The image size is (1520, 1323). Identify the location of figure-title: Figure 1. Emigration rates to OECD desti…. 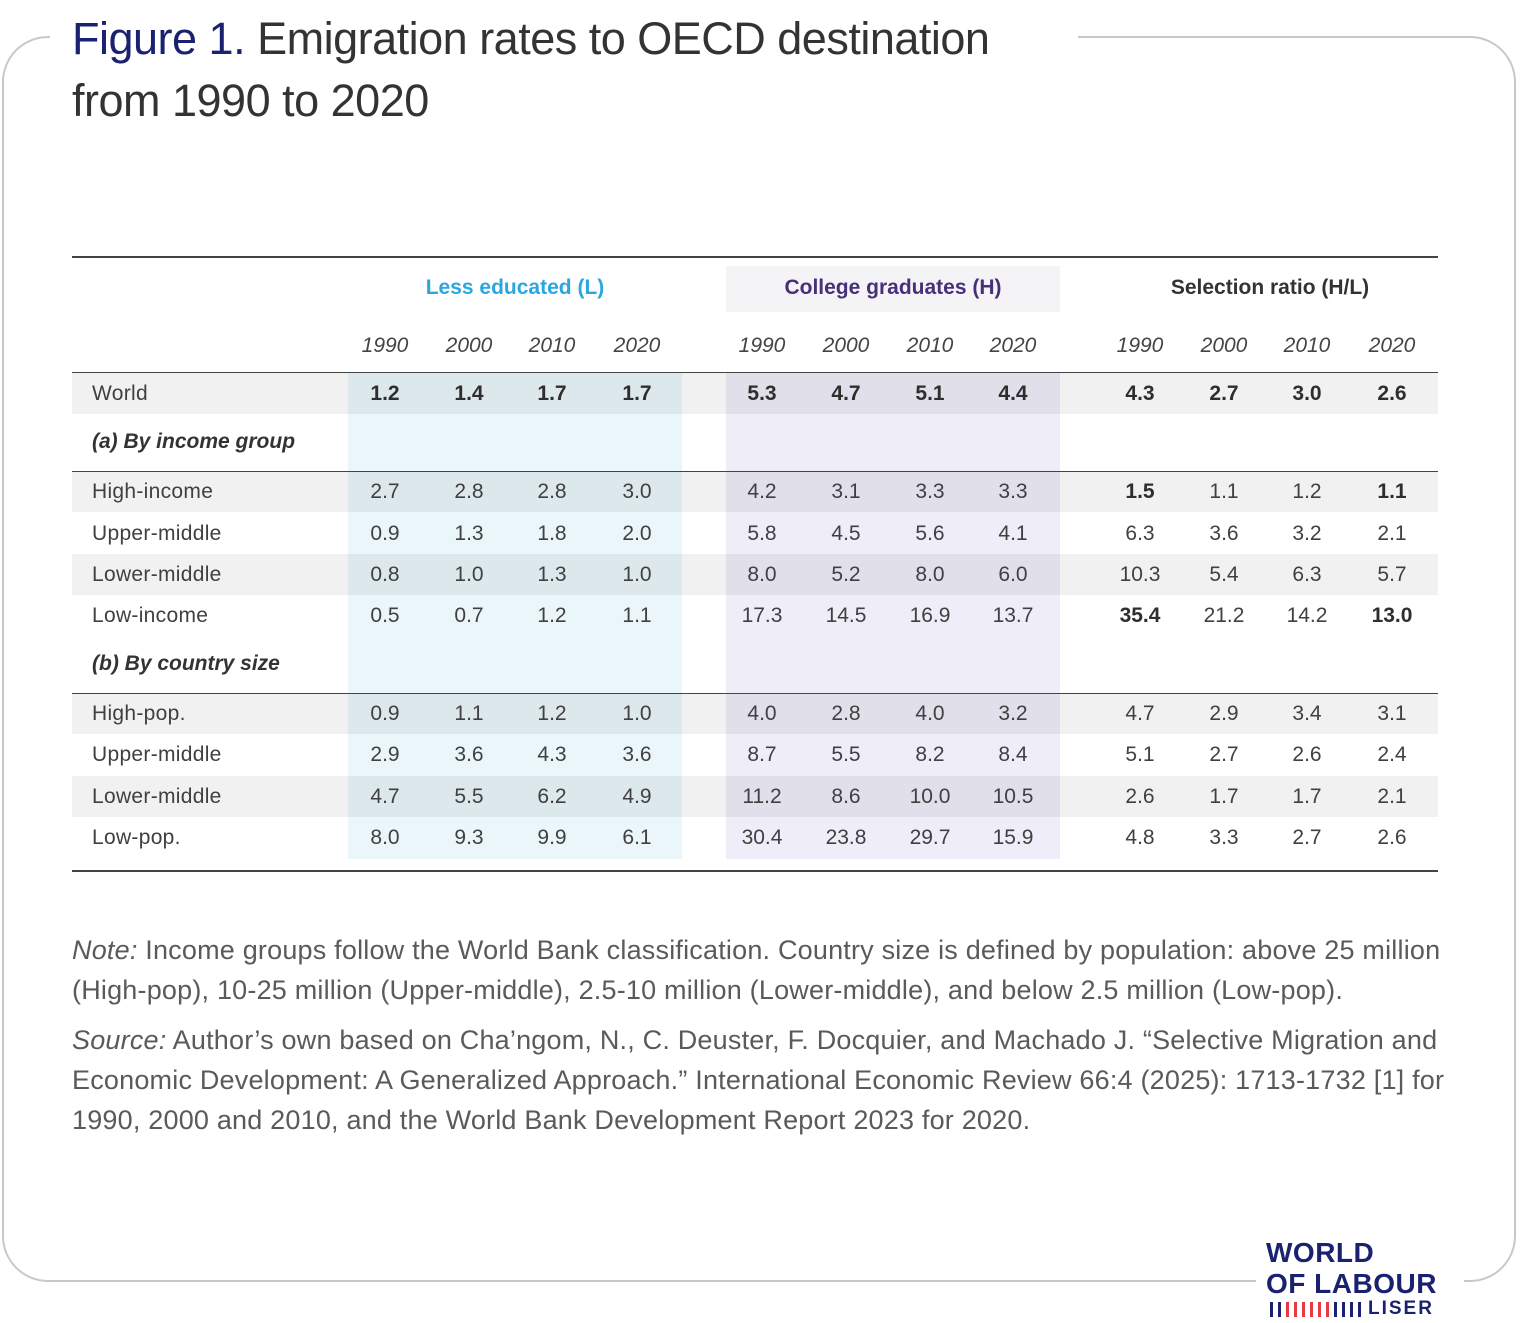
(531, 70).